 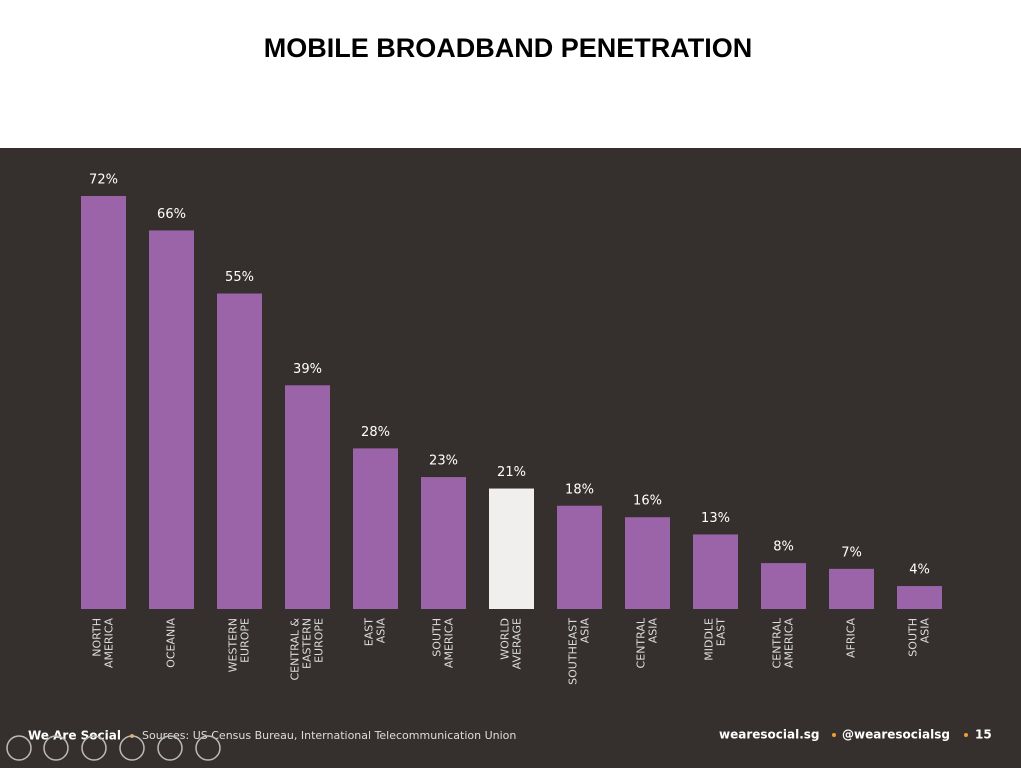 I want to click on zoom, so click(x=170, y=748).